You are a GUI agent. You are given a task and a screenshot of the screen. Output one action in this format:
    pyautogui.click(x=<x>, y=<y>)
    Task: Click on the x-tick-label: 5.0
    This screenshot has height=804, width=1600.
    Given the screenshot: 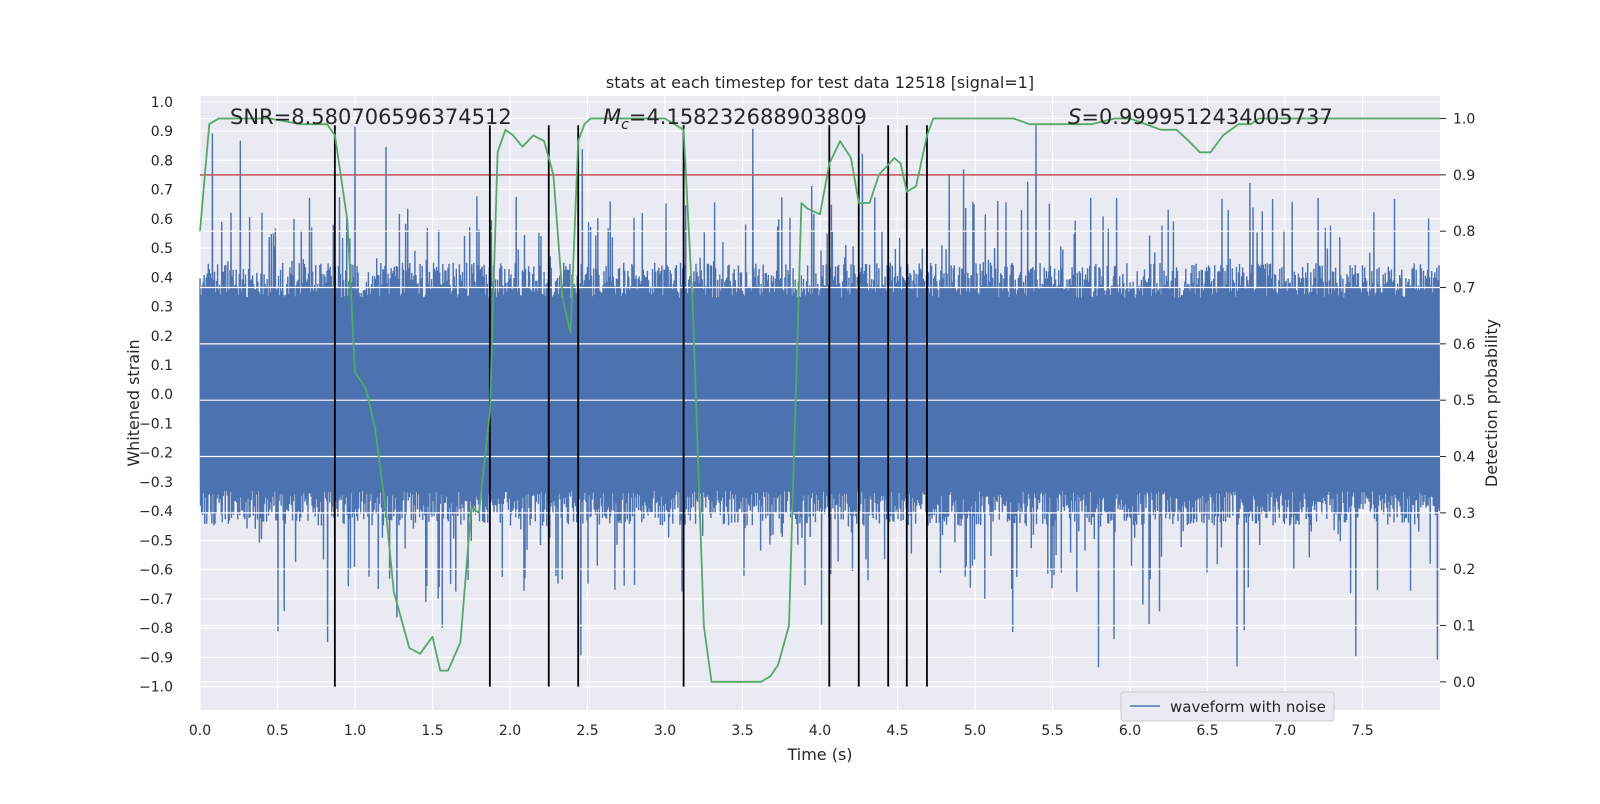 What is the action you would take?
    pyautogui.click(x=975, y=731)
    